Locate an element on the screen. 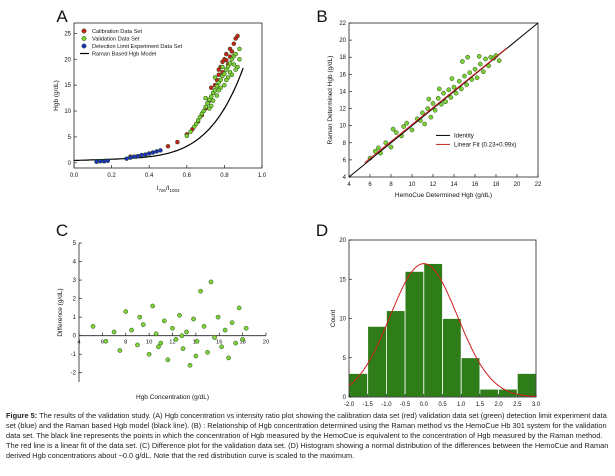 The height and width of the screenshot is (476, 615). b-x-tick-label: 20 is located at coordinates (517, 185).